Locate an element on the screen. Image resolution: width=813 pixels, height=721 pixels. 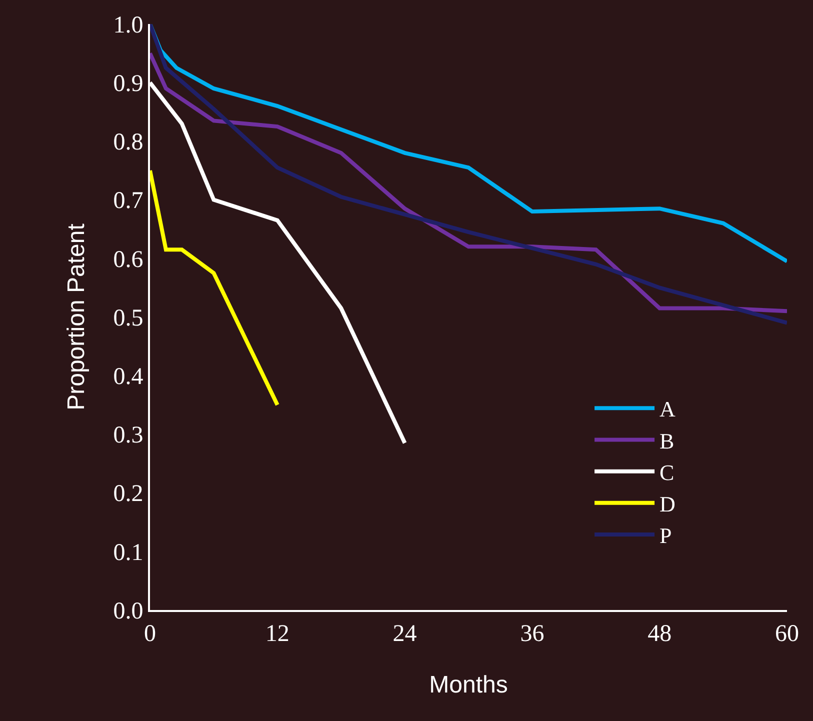
x-tick-label: 12 is located at coordinates (277, 633).